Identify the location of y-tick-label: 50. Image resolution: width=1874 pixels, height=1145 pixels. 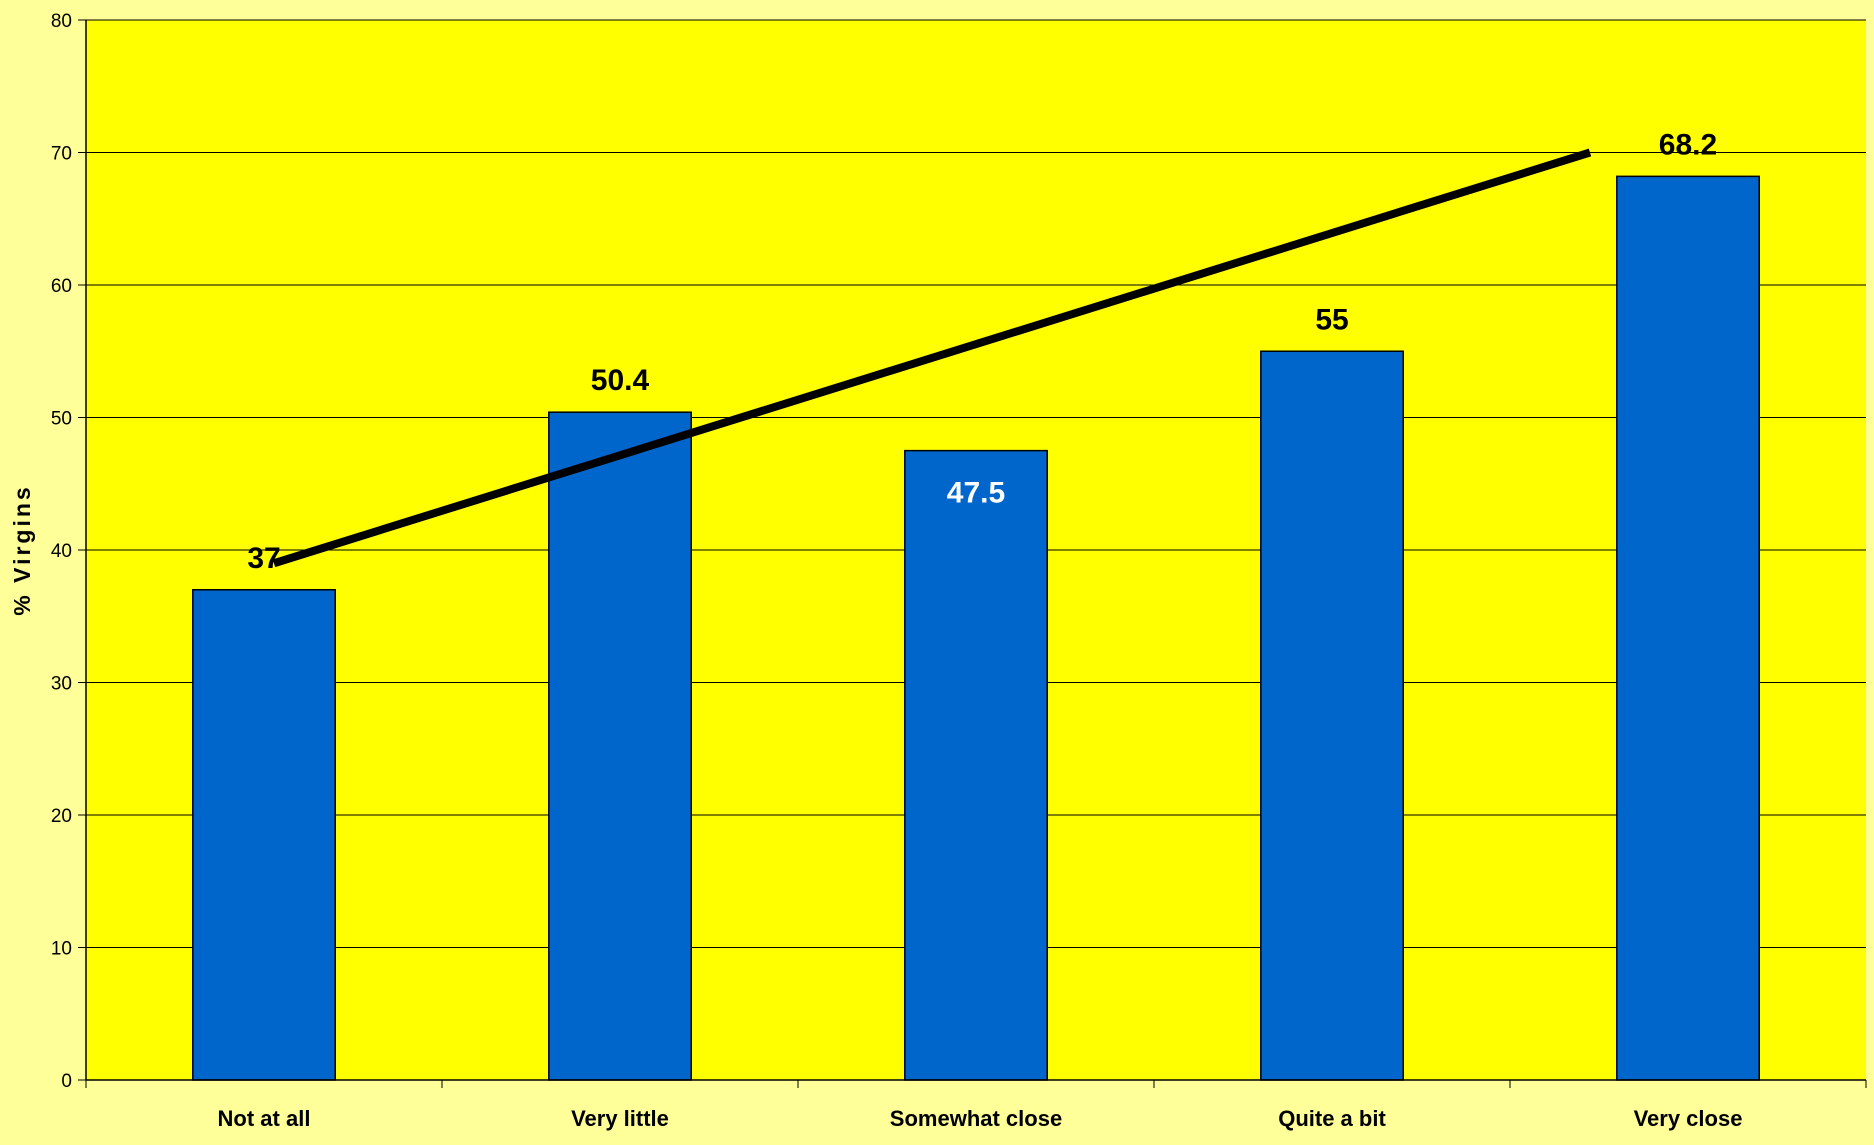
(61, 419).